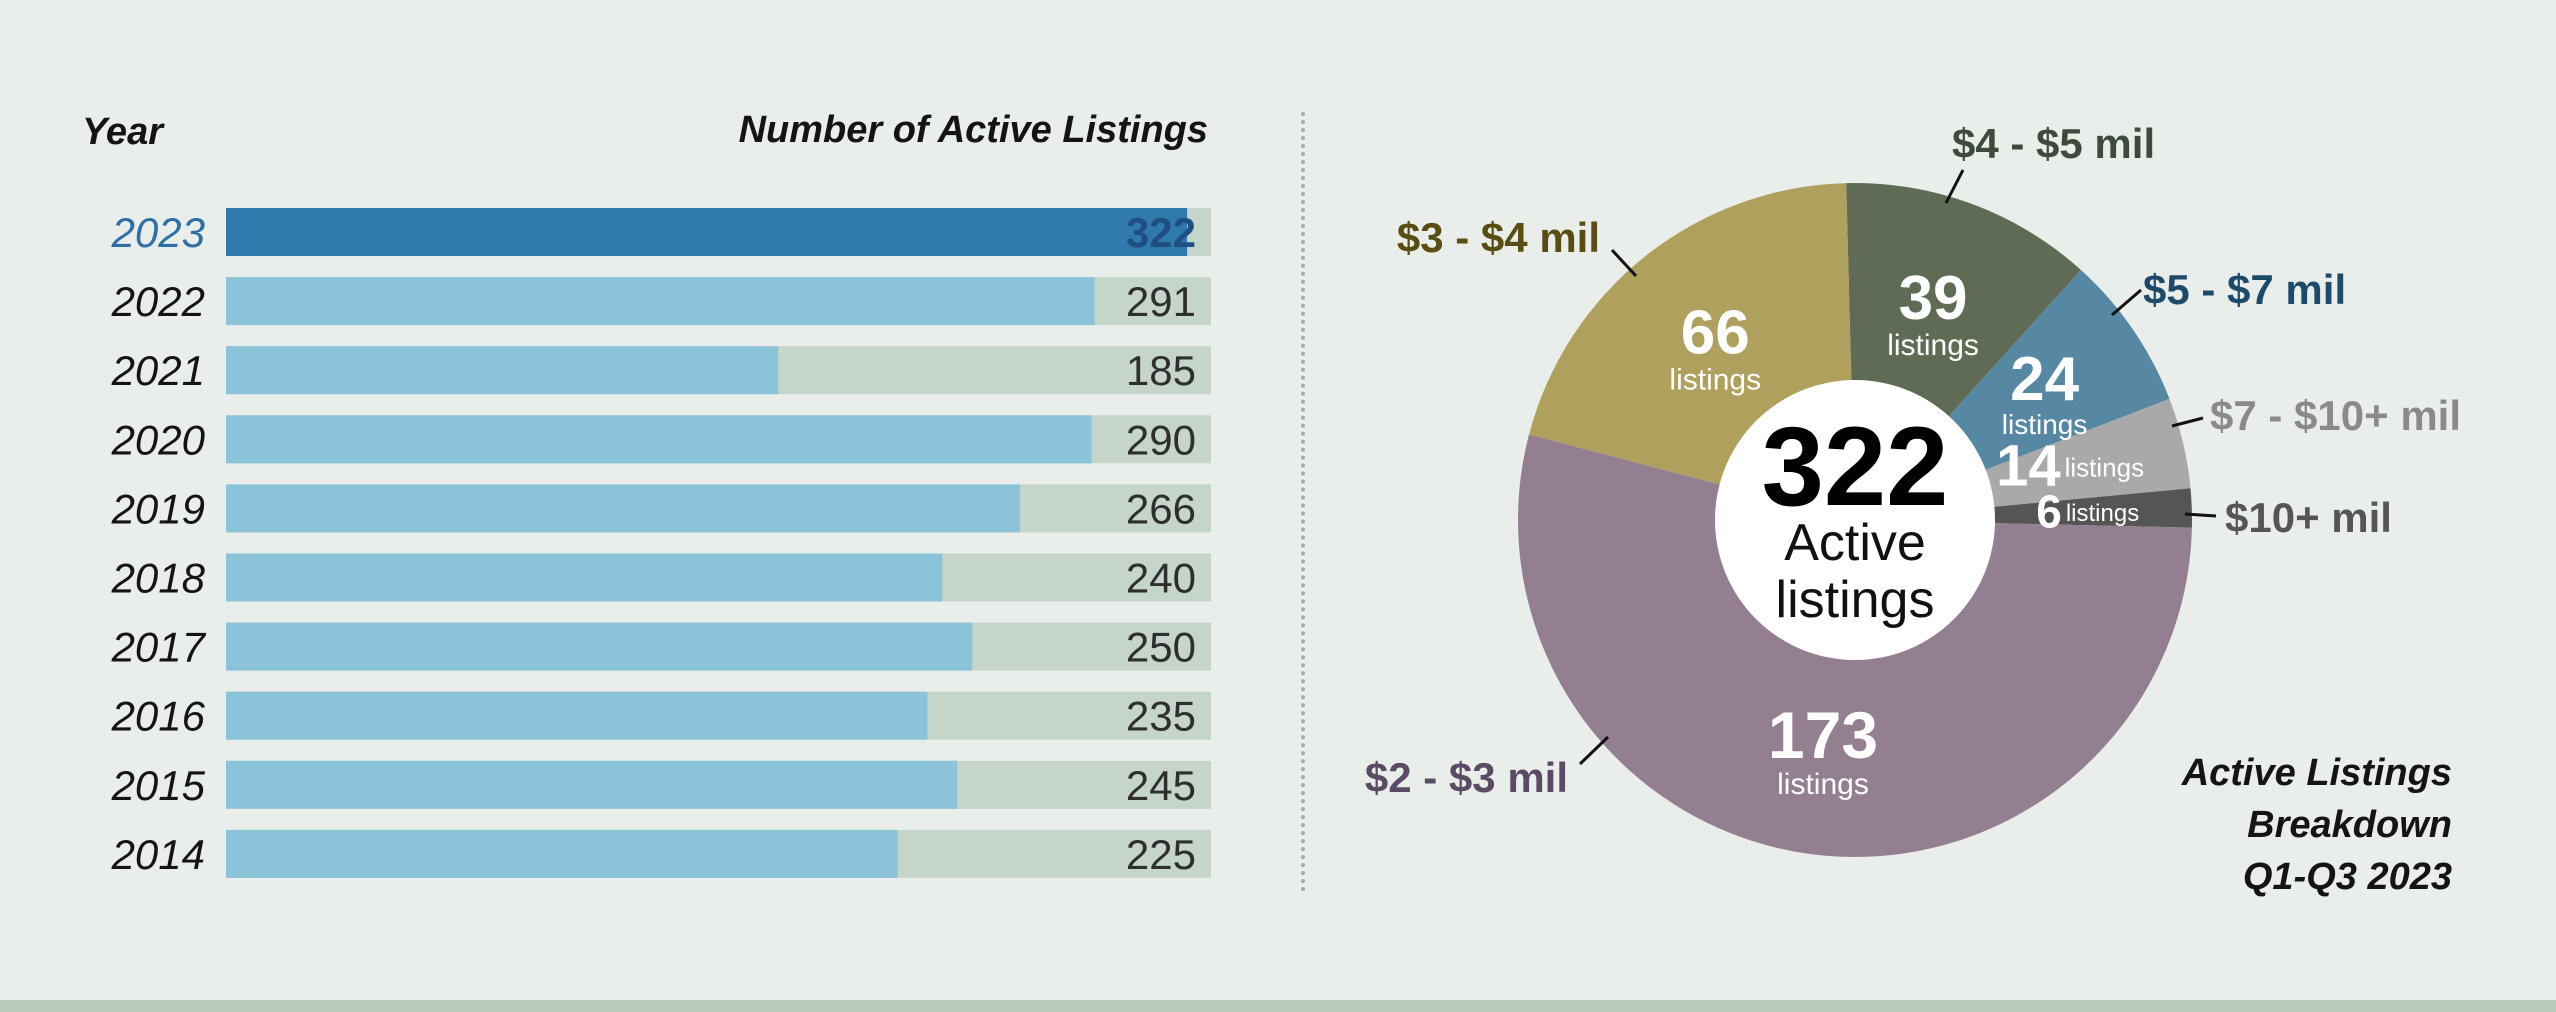 This screenshot has height=1012, width=2556. I want to click on slice-label: $7 - $10+ mil, so click(2335, 415).